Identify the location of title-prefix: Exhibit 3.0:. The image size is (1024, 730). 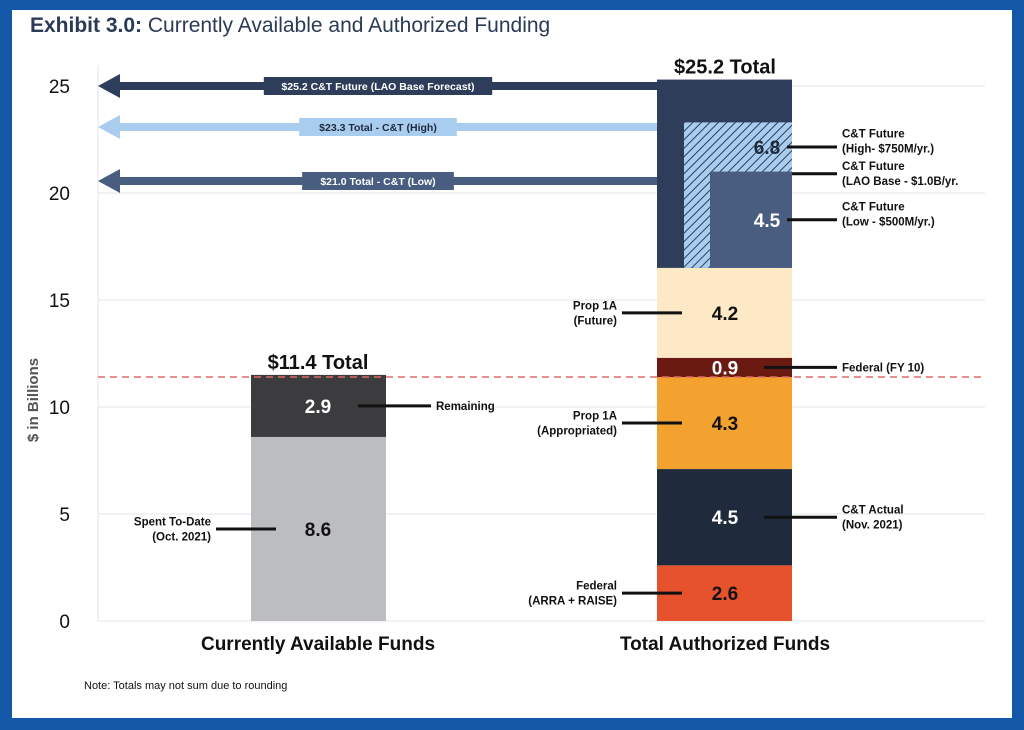
(86, 25).